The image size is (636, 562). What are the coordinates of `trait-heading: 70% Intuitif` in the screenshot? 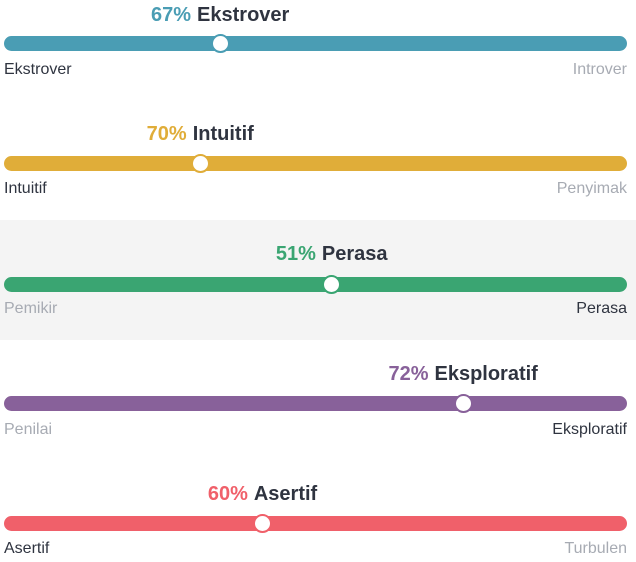 It's located at (200, 134).